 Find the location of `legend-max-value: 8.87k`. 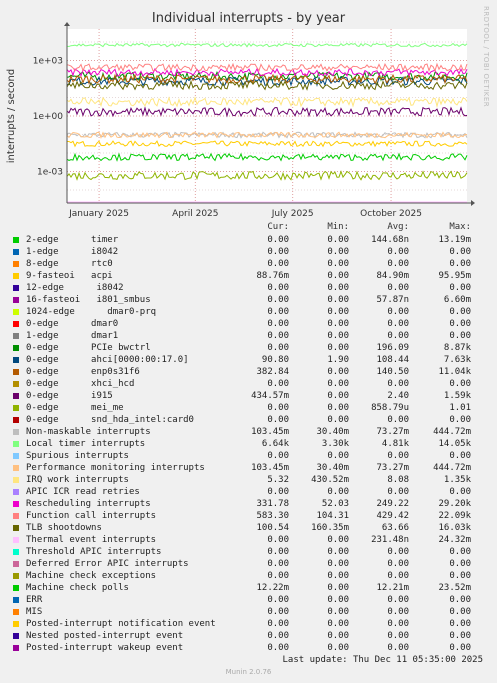

legend-max-value: 8.87k is located at coordinates (457, 348).